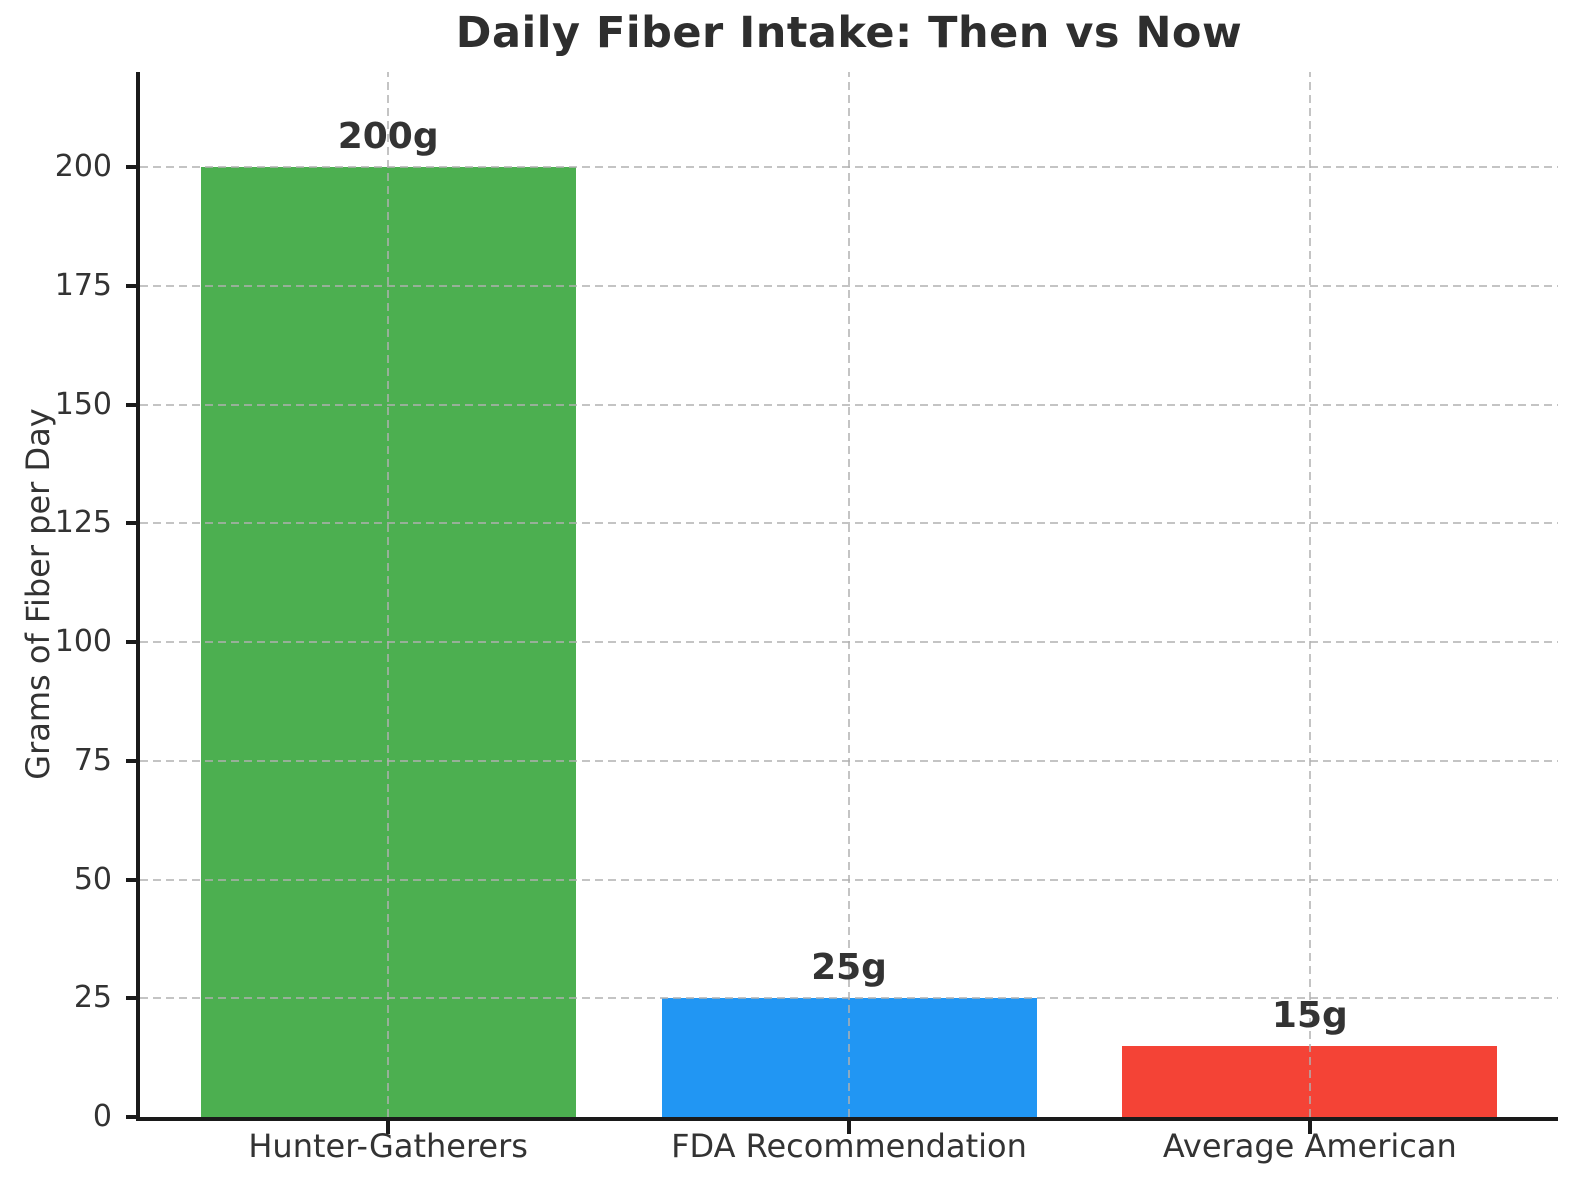 This screenshot has width=1580, height=1180. What do you see at coordinates (138, 596) in the screenshot?
I see `y-axis-spine` at bounding box center [138, 596].